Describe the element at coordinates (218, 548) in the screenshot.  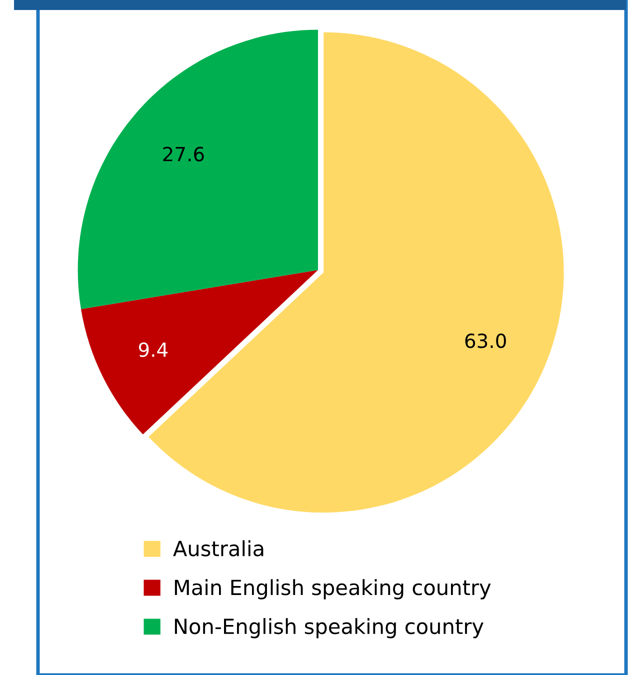
I see `legend-label: Australia` at that location.